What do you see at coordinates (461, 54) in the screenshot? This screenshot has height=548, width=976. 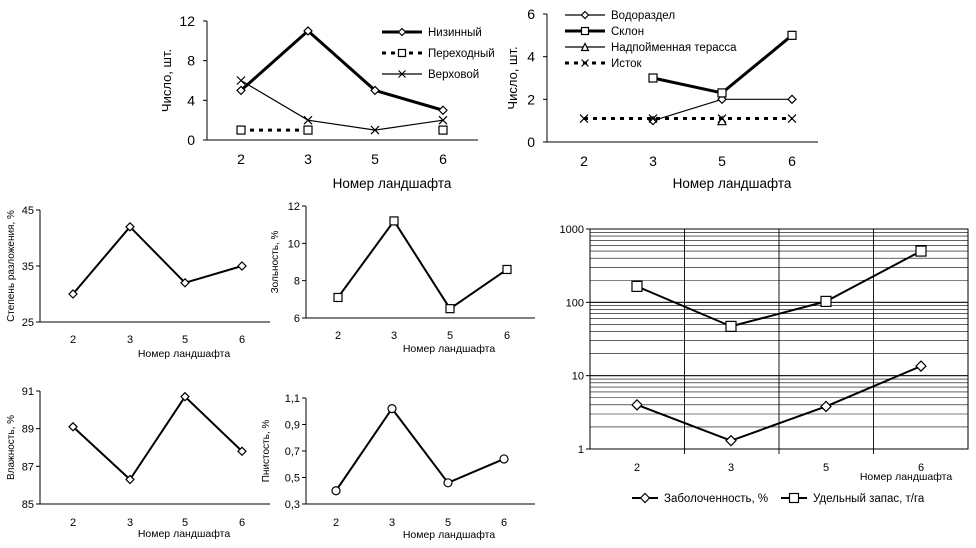 I see `legend-label: Переходный` at bounding box center [461, 54].